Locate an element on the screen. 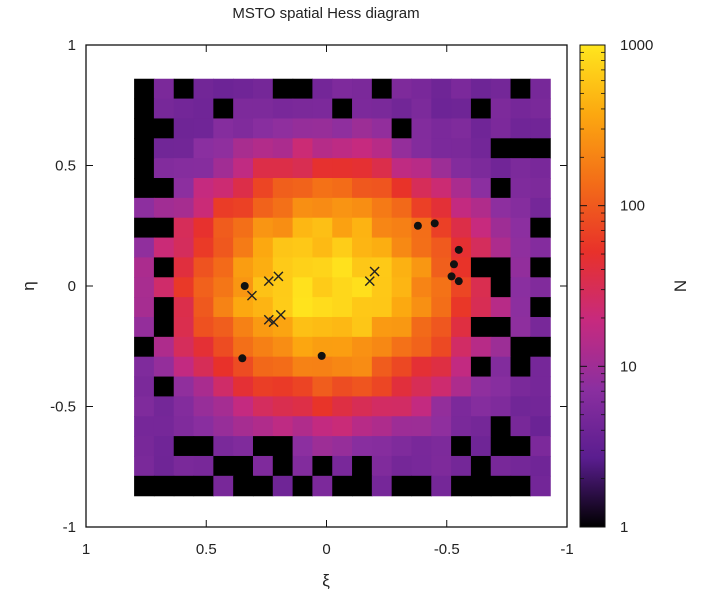 The image size is (722, 595). y-tick-label: 1 is located at coordinates (72, 45).